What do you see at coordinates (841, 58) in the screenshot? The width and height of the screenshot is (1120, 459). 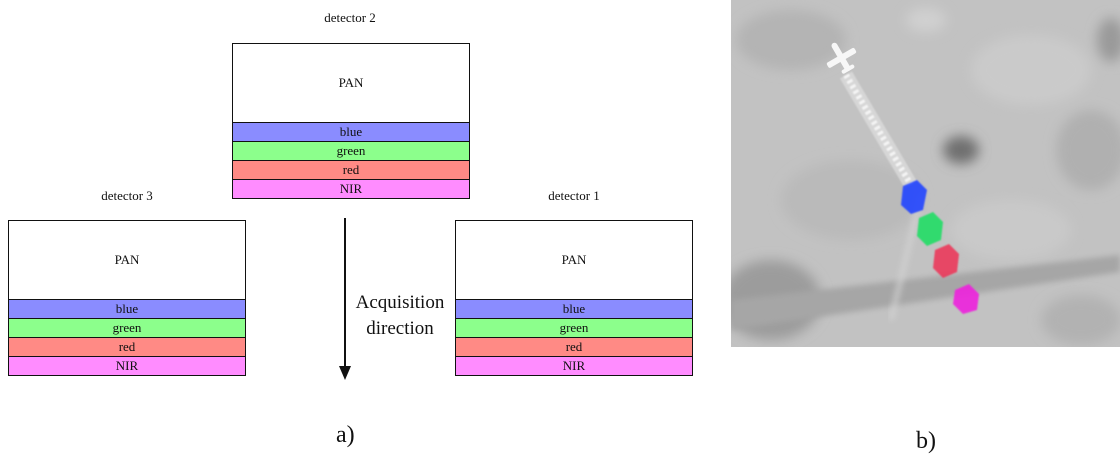 I see `airplane-icon` at bounding box center [841, 58].